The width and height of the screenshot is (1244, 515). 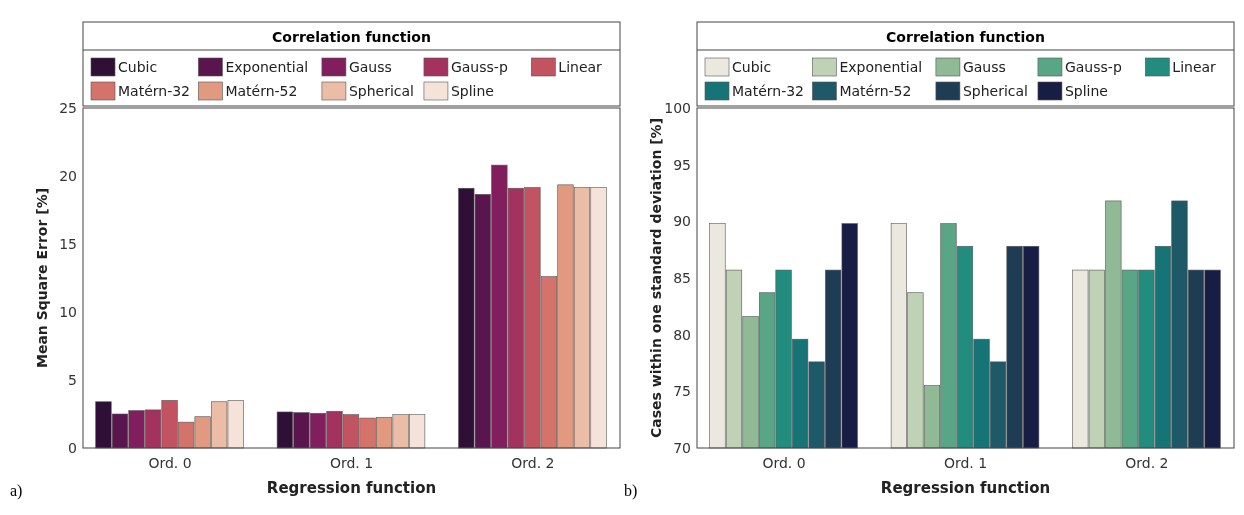 What do you see at coordinates (68, 244) in the screenshot?
I see `y-tick-label: 15` at bounding box center [68, 244].